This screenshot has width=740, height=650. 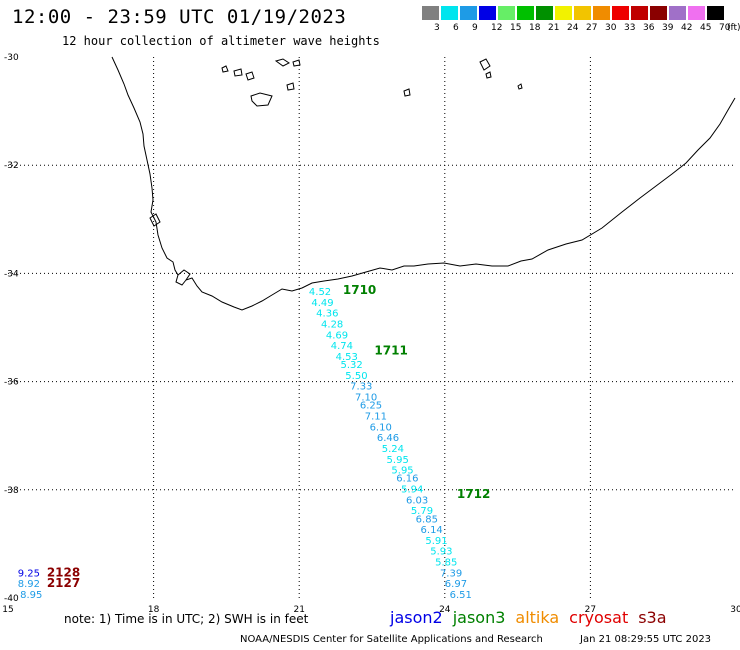 What do you see at coordinates (320, 292) in the screenshot?
I see `wave-height-label: 4.52` at bounding box center [320, 292].